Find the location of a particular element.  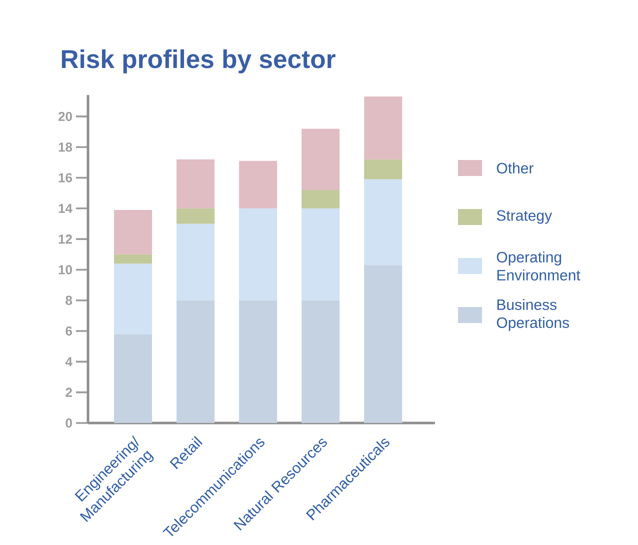

y-tick-label: 16 is located at coordinates (65, 177).